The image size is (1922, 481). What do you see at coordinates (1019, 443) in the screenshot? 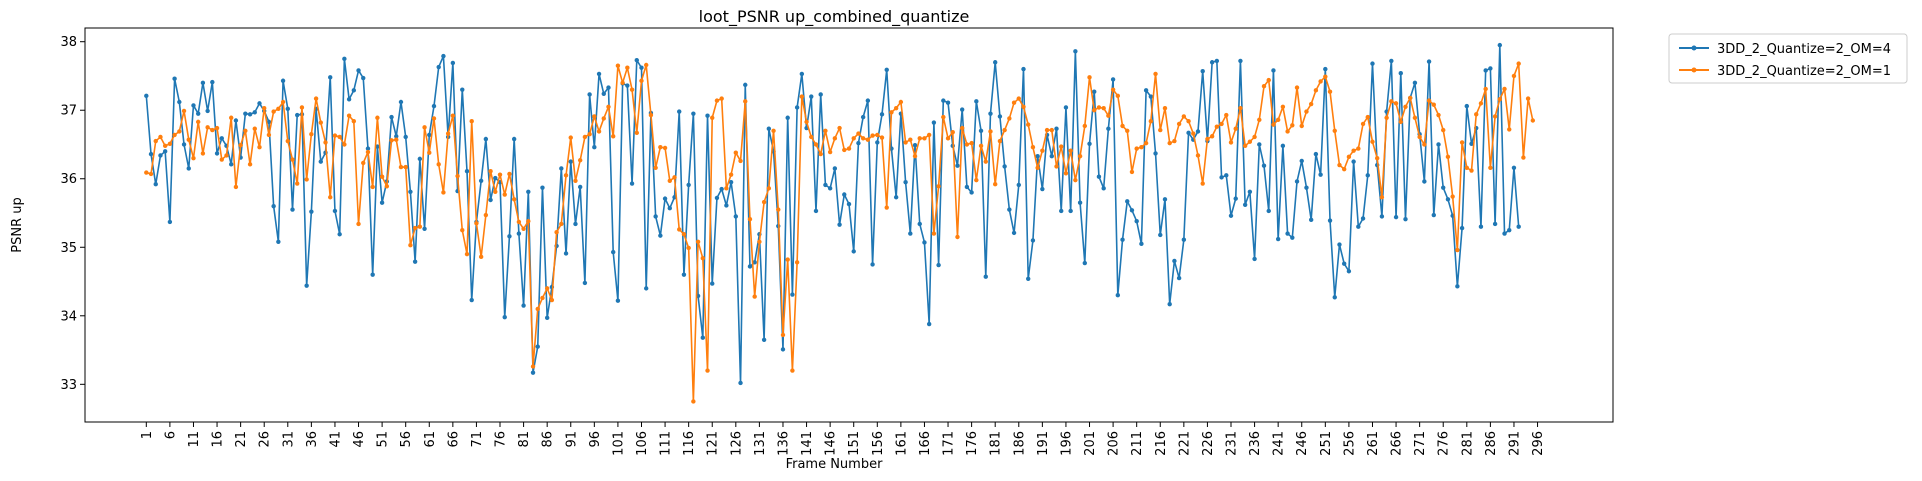
I see `x-tick-label: 186` at bounding box center [1019, 443].